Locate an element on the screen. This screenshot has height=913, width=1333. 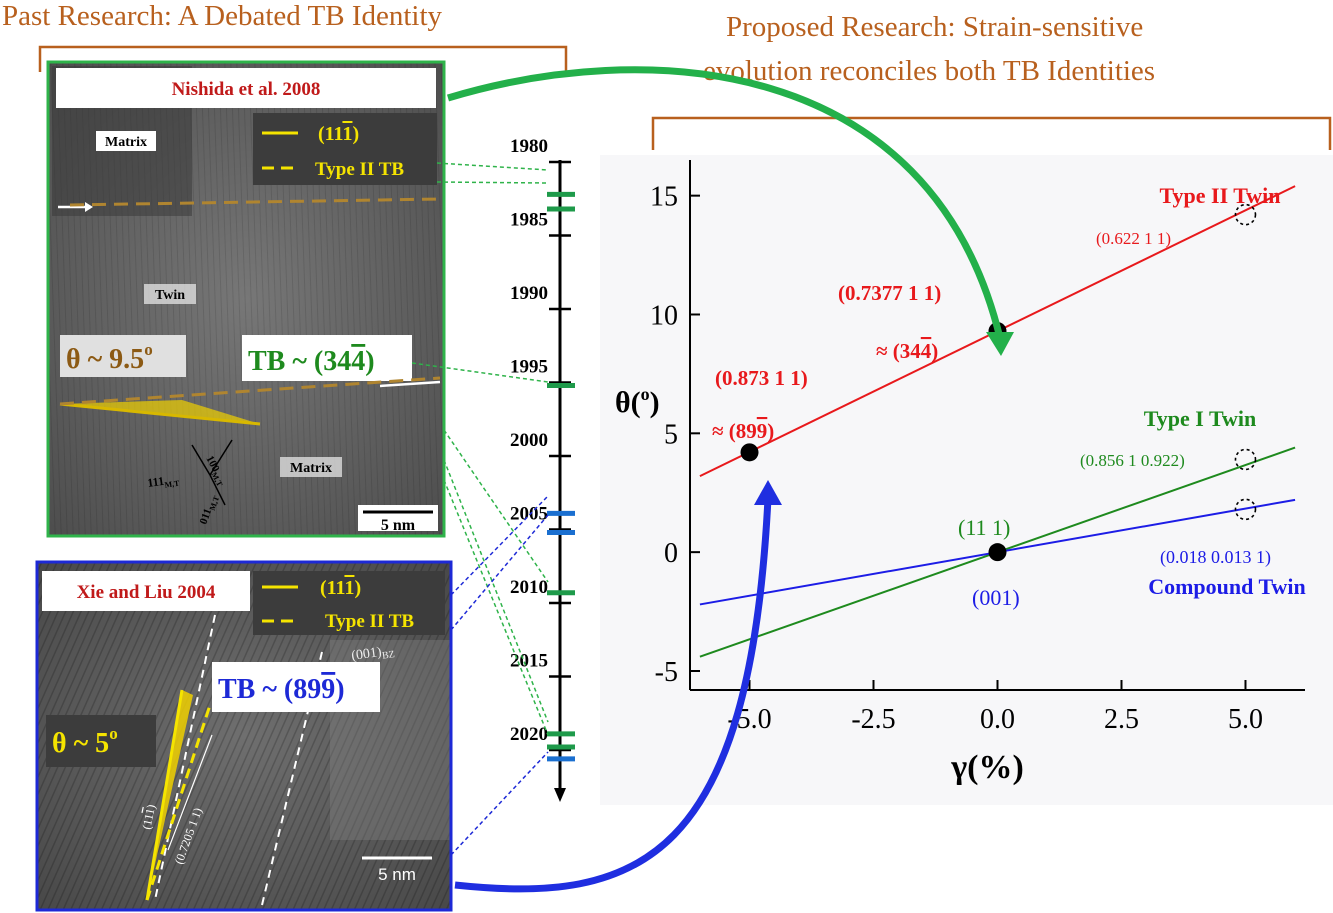
tem-top-crystal-axes is located at coordinates (212, 472).